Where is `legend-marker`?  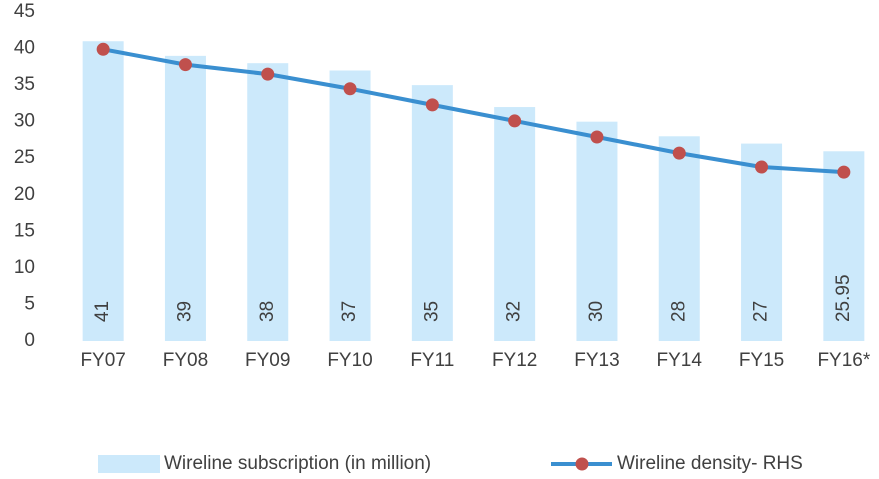
legend-marker is located at coordinates (582, 464).